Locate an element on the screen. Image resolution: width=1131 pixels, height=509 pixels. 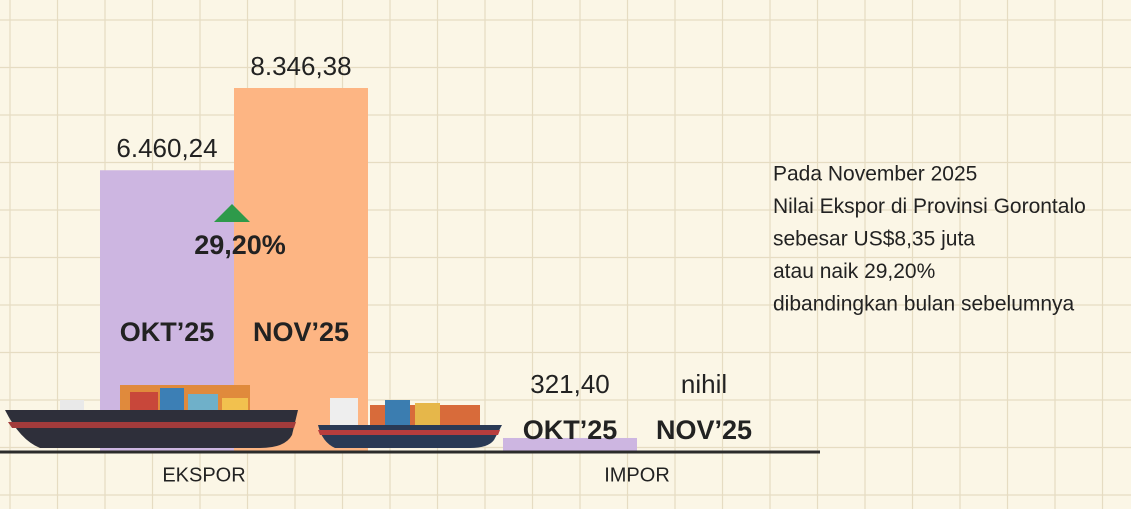
note-line: Nilai Ekspor di Provinsi Gorontalo is located at coordinates (929, 206).